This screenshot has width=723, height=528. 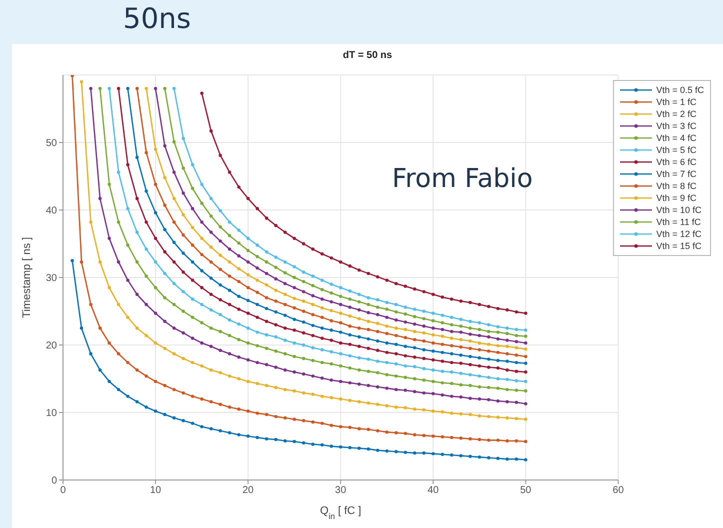 I want to click on y-tick-label: 0, so click(x=54, y=481).